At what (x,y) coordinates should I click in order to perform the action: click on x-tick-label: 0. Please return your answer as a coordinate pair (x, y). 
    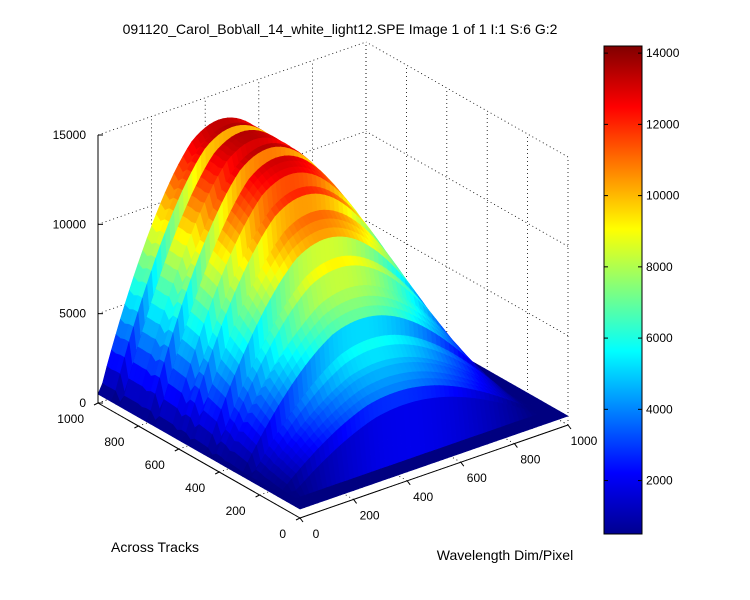
    Looking at the image, I should click on (316, 534).